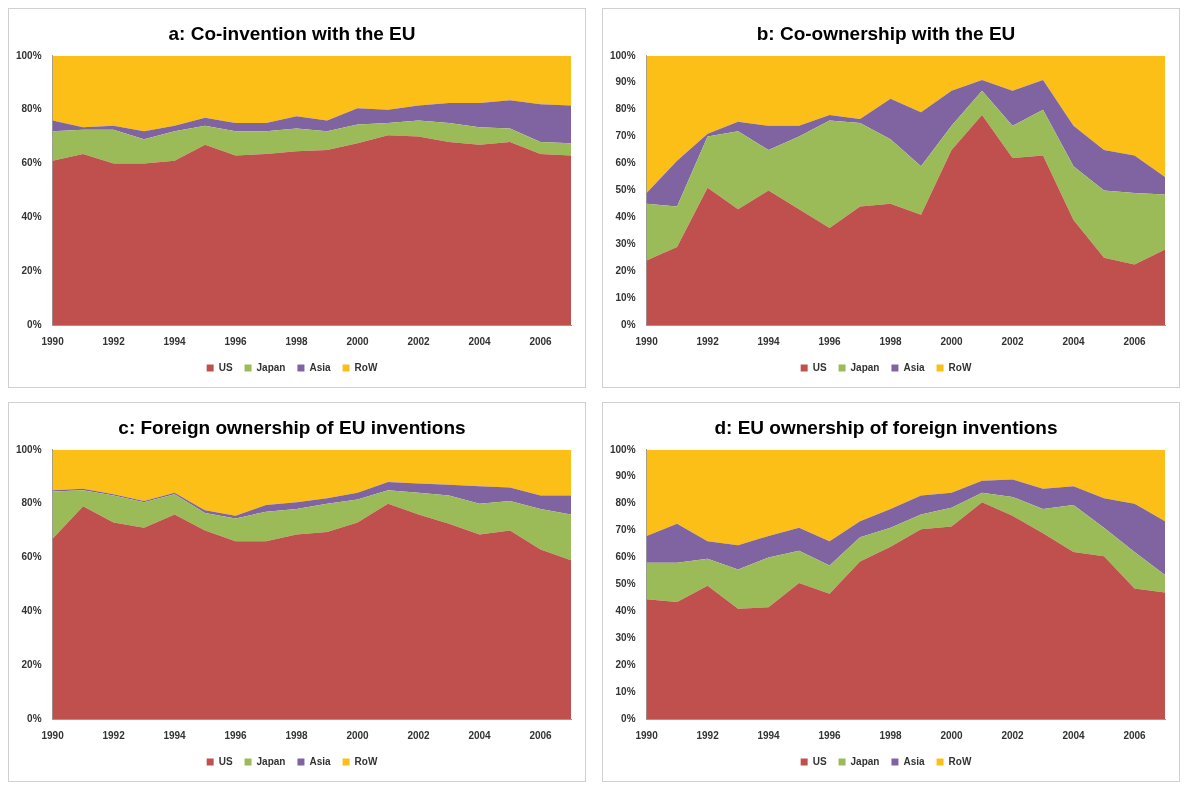  What do you see at coordinates (886, 33) in the screenshot?
I see `chart-title: b: Co-ownership with the EU` at bounding box center [886, 33].